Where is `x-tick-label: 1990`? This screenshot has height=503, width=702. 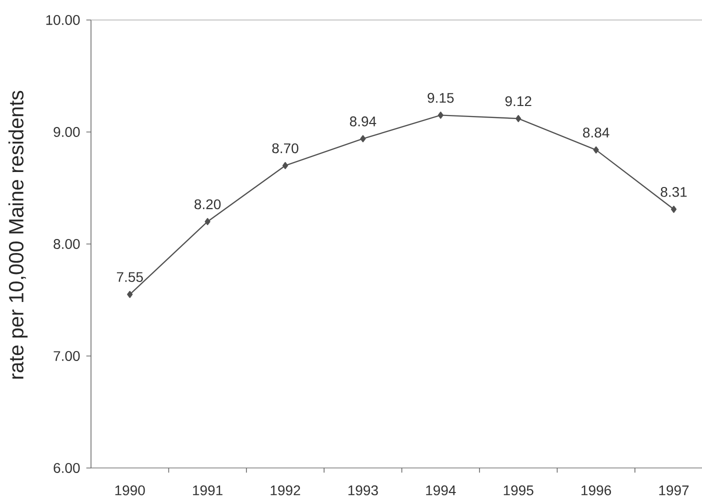 x-tick-label: 1990 is located at coordinates (130, 490).